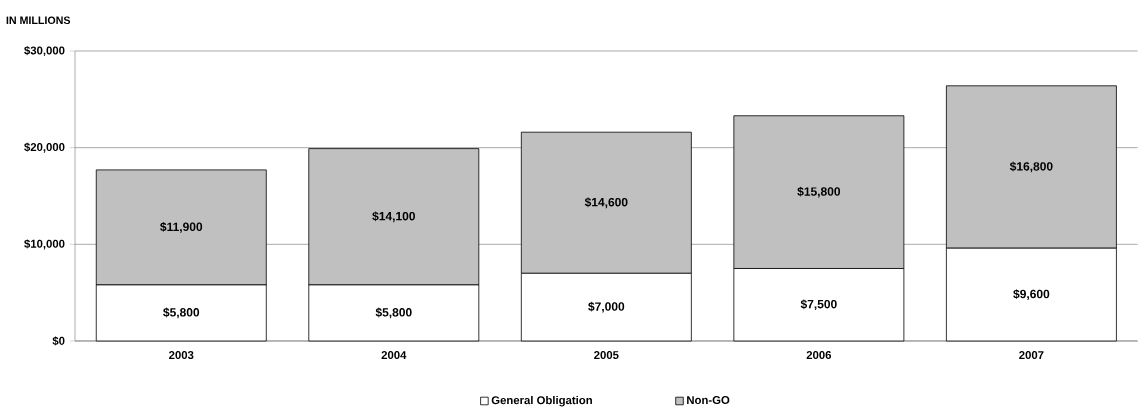 Image resolution: width=1143 pixels, height=416 pixels. What do you see at coordinates (44, 244) in the screenshot?
I see `y-tick-label: $10,000` at bounding box center [44, 244].